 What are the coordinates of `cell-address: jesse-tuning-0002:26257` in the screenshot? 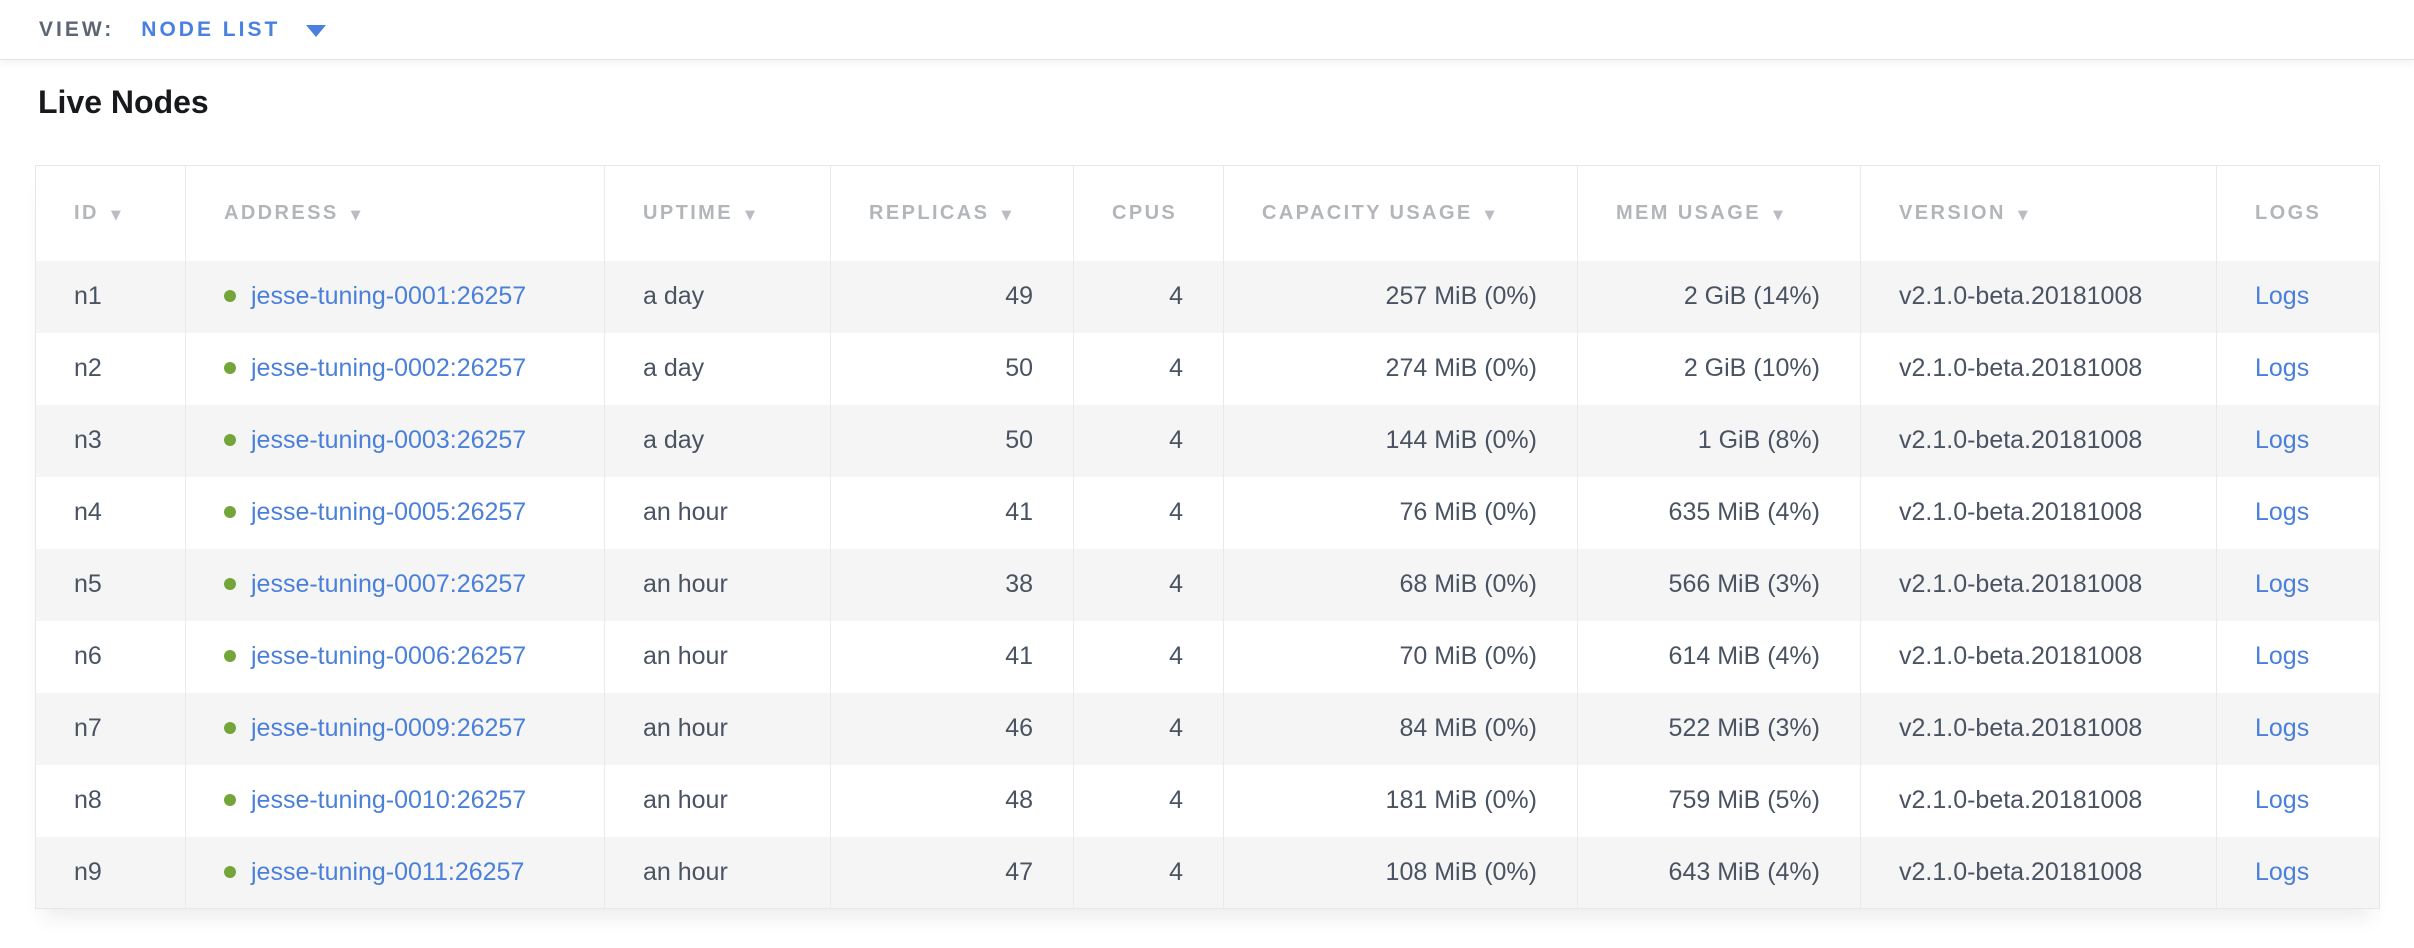 It's located at (395, 368).